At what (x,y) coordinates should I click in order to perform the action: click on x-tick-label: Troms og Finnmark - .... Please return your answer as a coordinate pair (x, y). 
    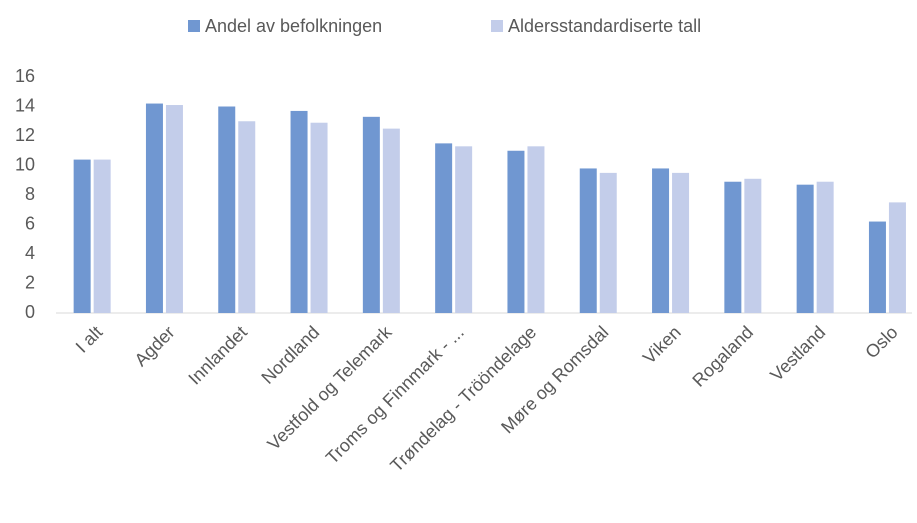
    Looking at the image, I should click on (395, 395).